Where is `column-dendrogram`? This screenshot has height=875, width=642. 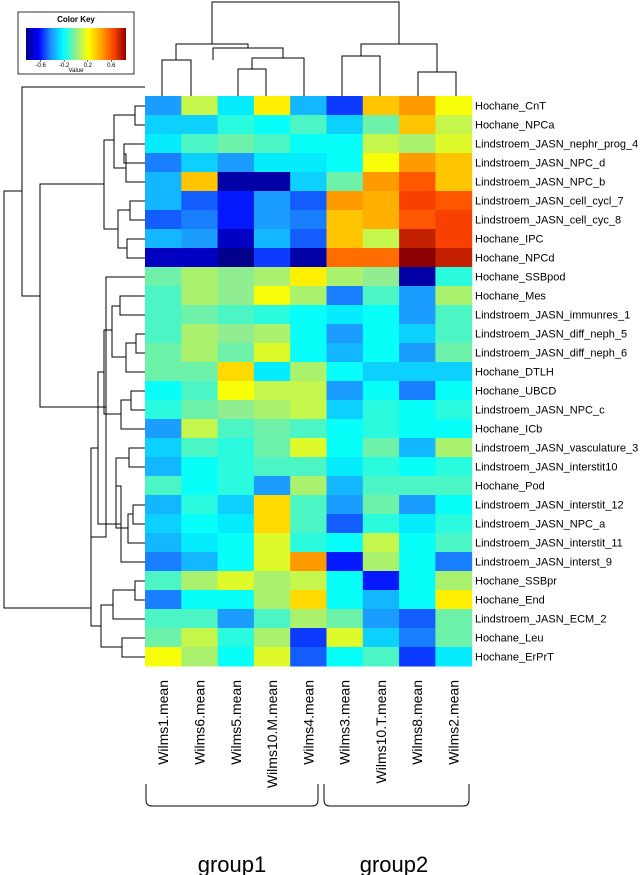 column-dendrogram is located at coordinates (309, 48).